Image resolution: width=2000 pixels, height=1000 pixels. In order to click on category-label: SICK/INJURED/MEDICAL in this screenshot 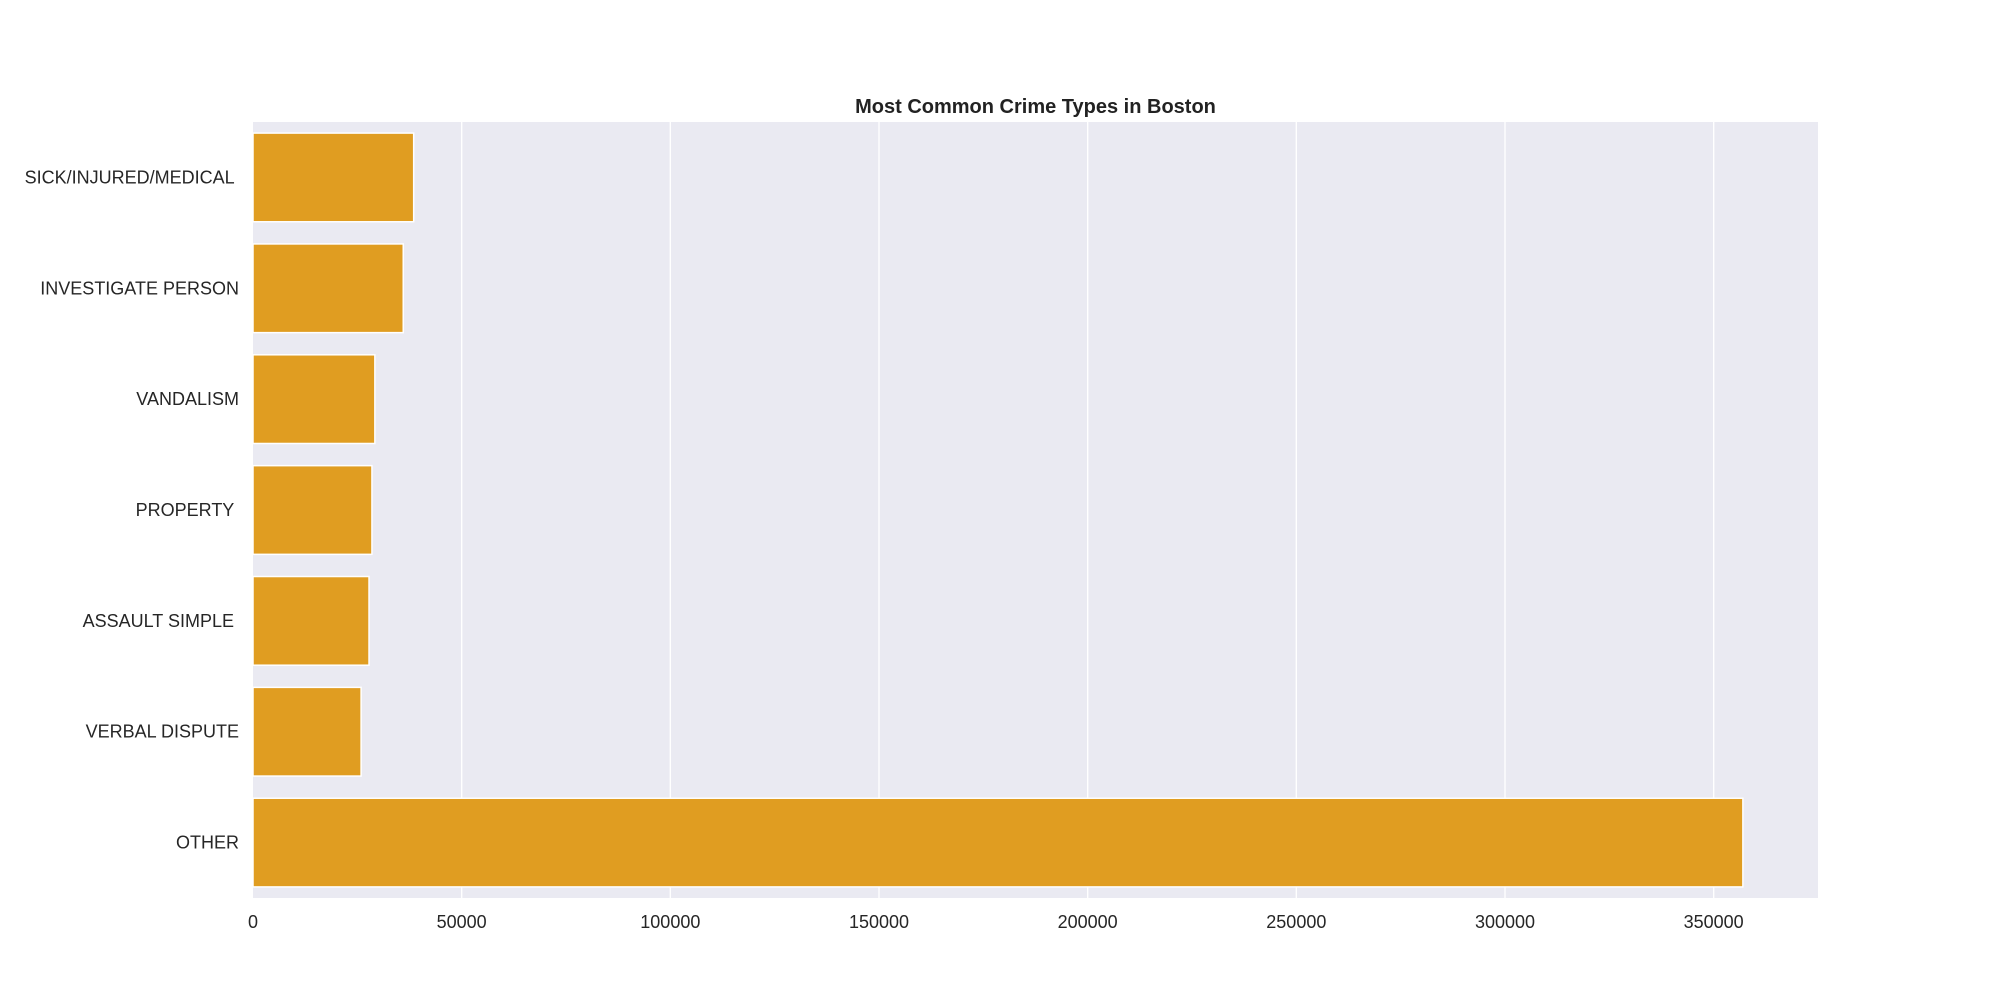, I will do `click(132, 177)`.